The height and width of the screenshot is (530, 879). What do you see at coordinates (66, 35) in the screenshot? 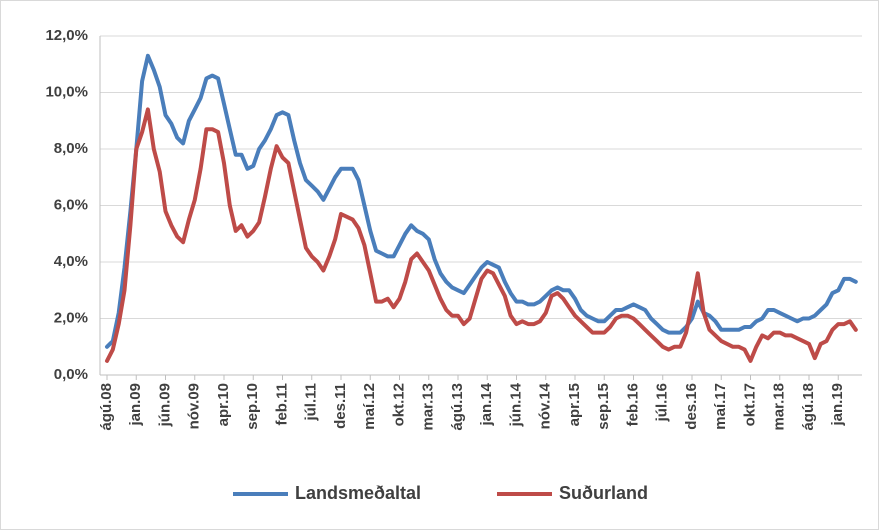
I see `y-tick-label: 12,0%` at bounding box center [66, 35].